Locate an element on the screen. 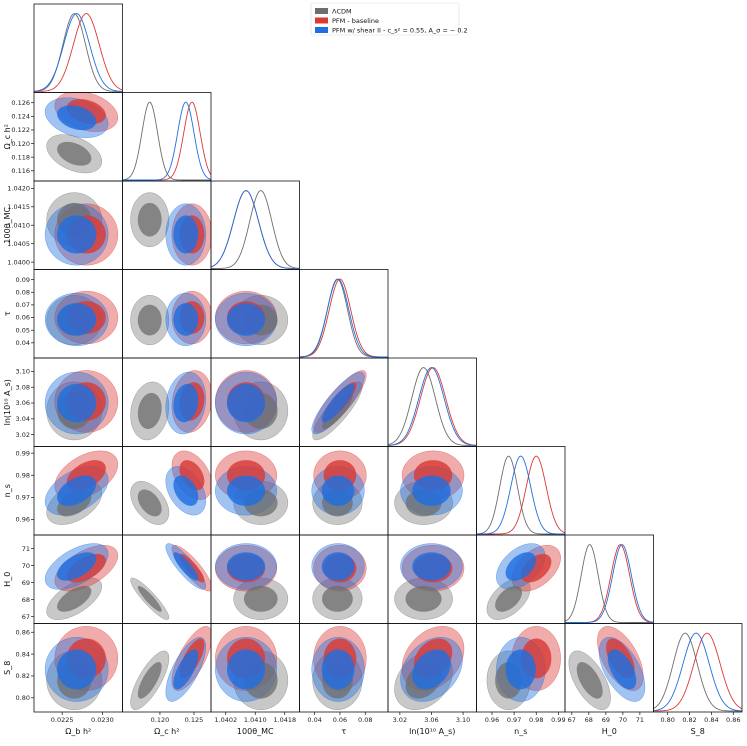 Image resolution: width=747 pixels, height=746 pixels. panel-S8-ns: 0.96 0.97 0.98 0.99 n_s is located at coordinates (521, 679).